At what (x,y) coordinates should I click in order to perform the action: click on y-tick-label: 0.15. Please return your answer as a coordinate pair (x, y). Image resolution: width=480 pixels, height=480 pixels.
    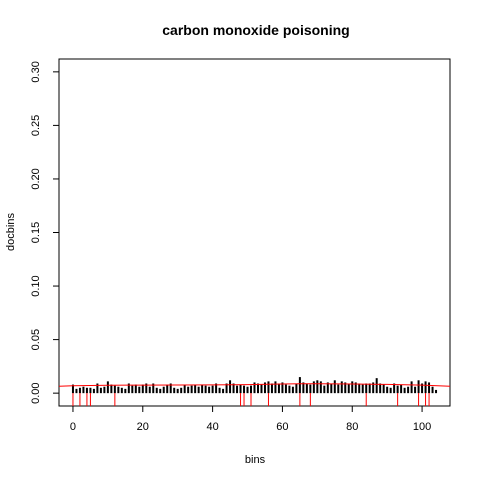
    Looking at the image, I should click on (36, 232).